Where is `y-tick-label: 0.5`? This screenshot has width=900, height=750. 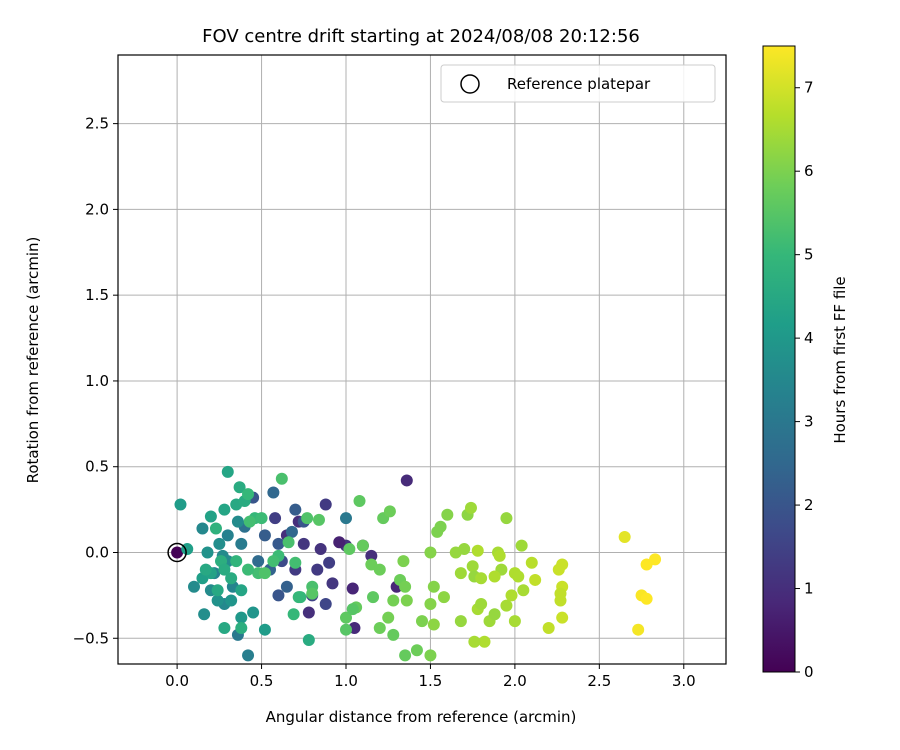 y-tick-label: 0.5 is located at coordinates (97, 467).